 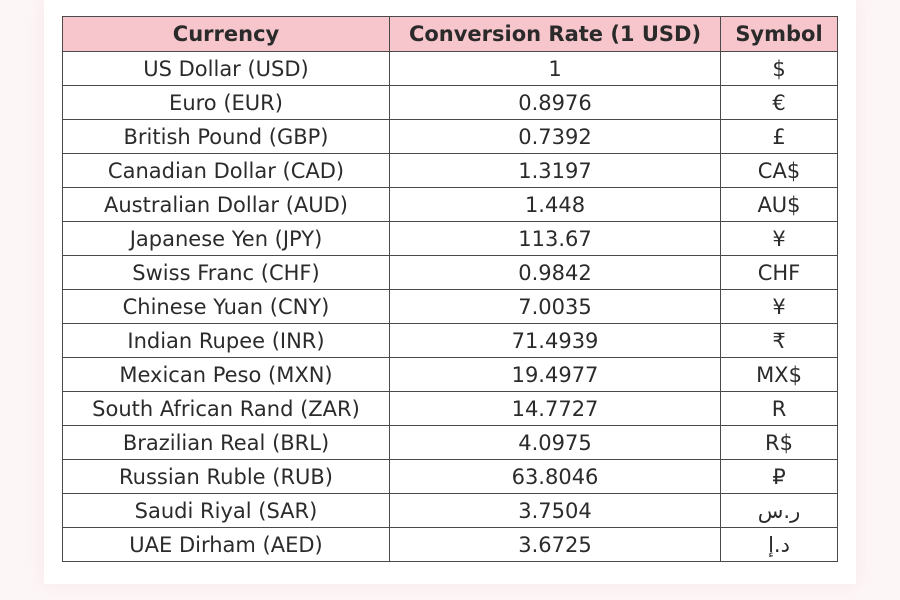 I want to click on table-row: Swiss Franc (CHF) 0.9842 CHF, so click(x=450, y=272).